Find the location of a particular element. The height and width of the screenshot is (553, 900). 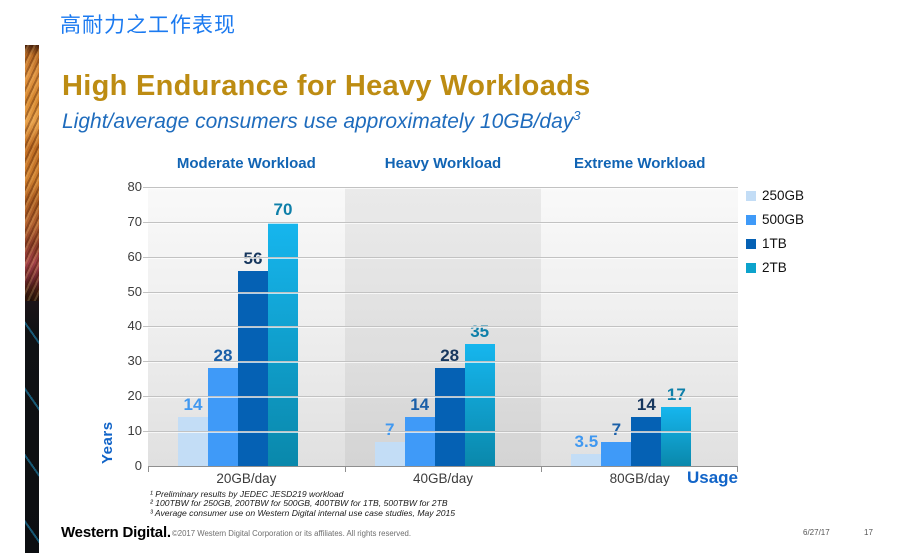

group-header: Heavy Workload is located at coordinates (443, 163).